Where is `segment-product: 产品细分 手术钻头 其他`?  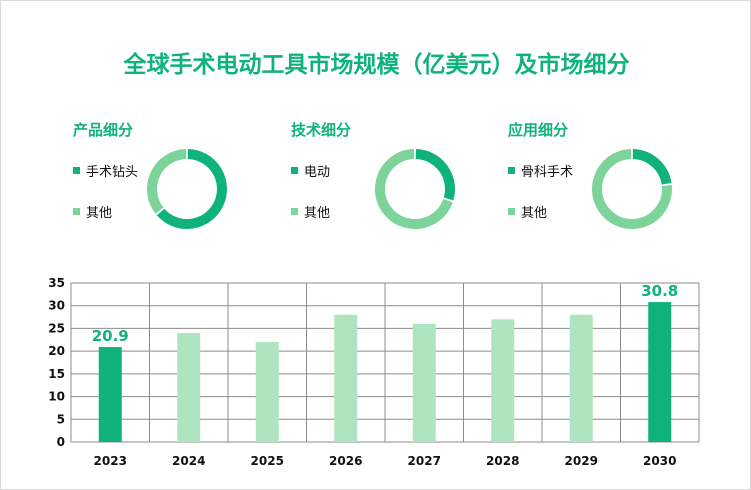
segment-product: 产品细分 手术钻头 其他 is located at coordinates (183, 179).